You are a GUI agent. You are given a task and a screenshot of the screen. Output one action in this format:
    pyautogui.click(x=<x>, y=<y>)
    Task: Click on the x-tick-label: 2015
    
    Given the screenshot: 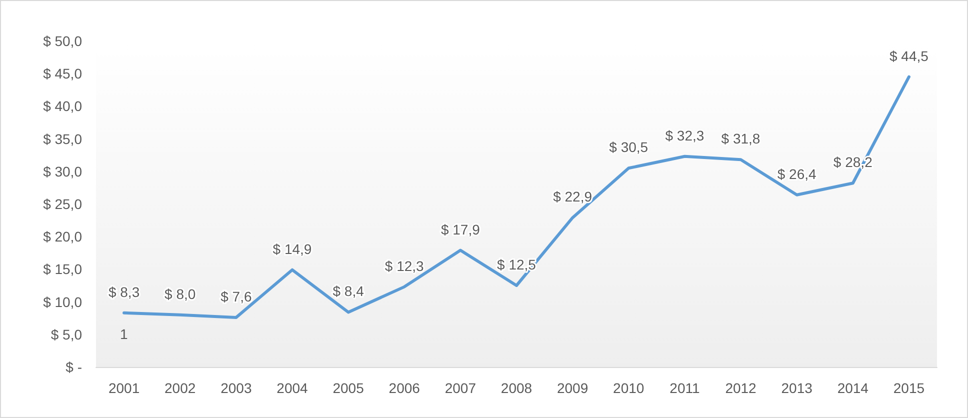 What is the action you would take?
    pyautogui.click(x=909, y=388)
    